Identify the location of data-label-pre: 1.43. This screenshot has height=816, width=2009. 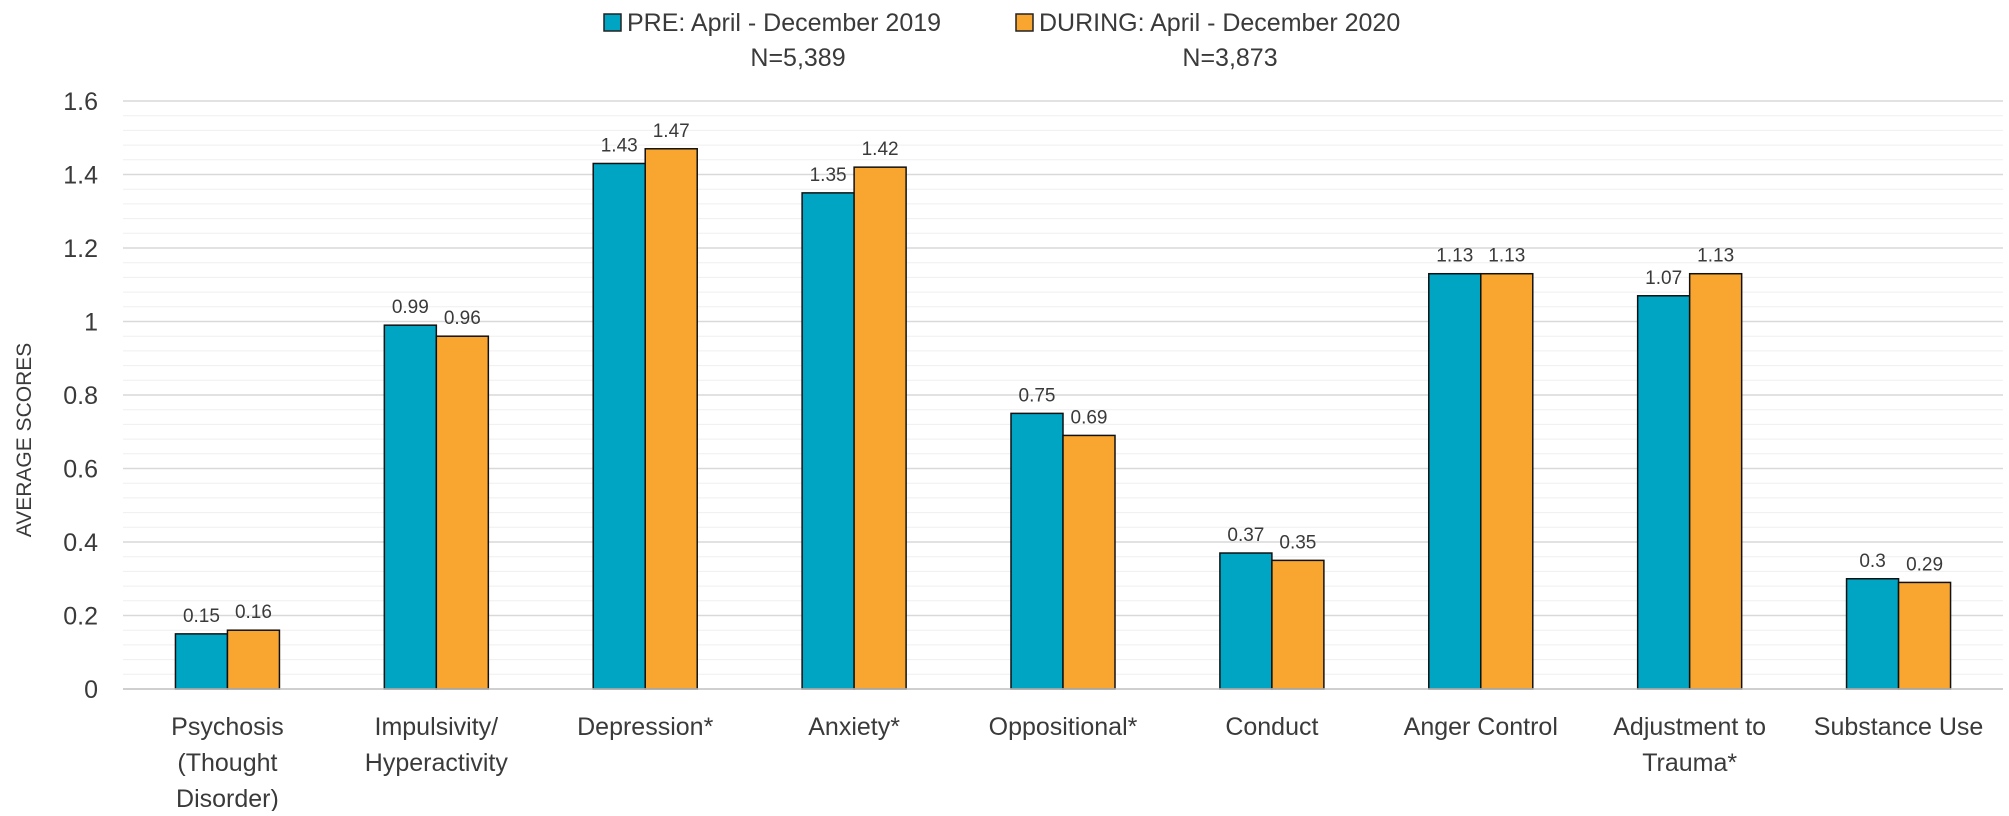
(619, 145).